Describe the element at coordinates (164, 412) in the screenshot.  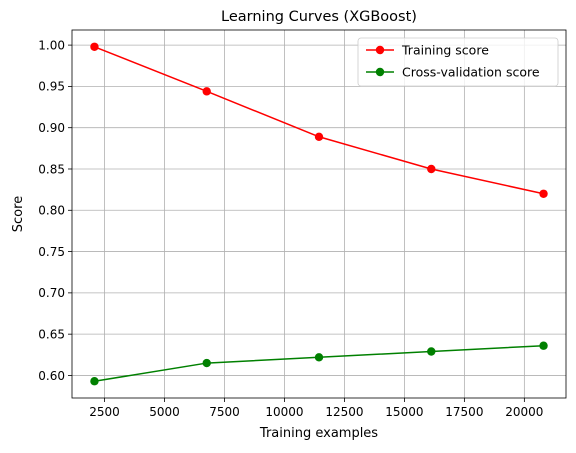
I see `x-tick-label: 5000` at that location.